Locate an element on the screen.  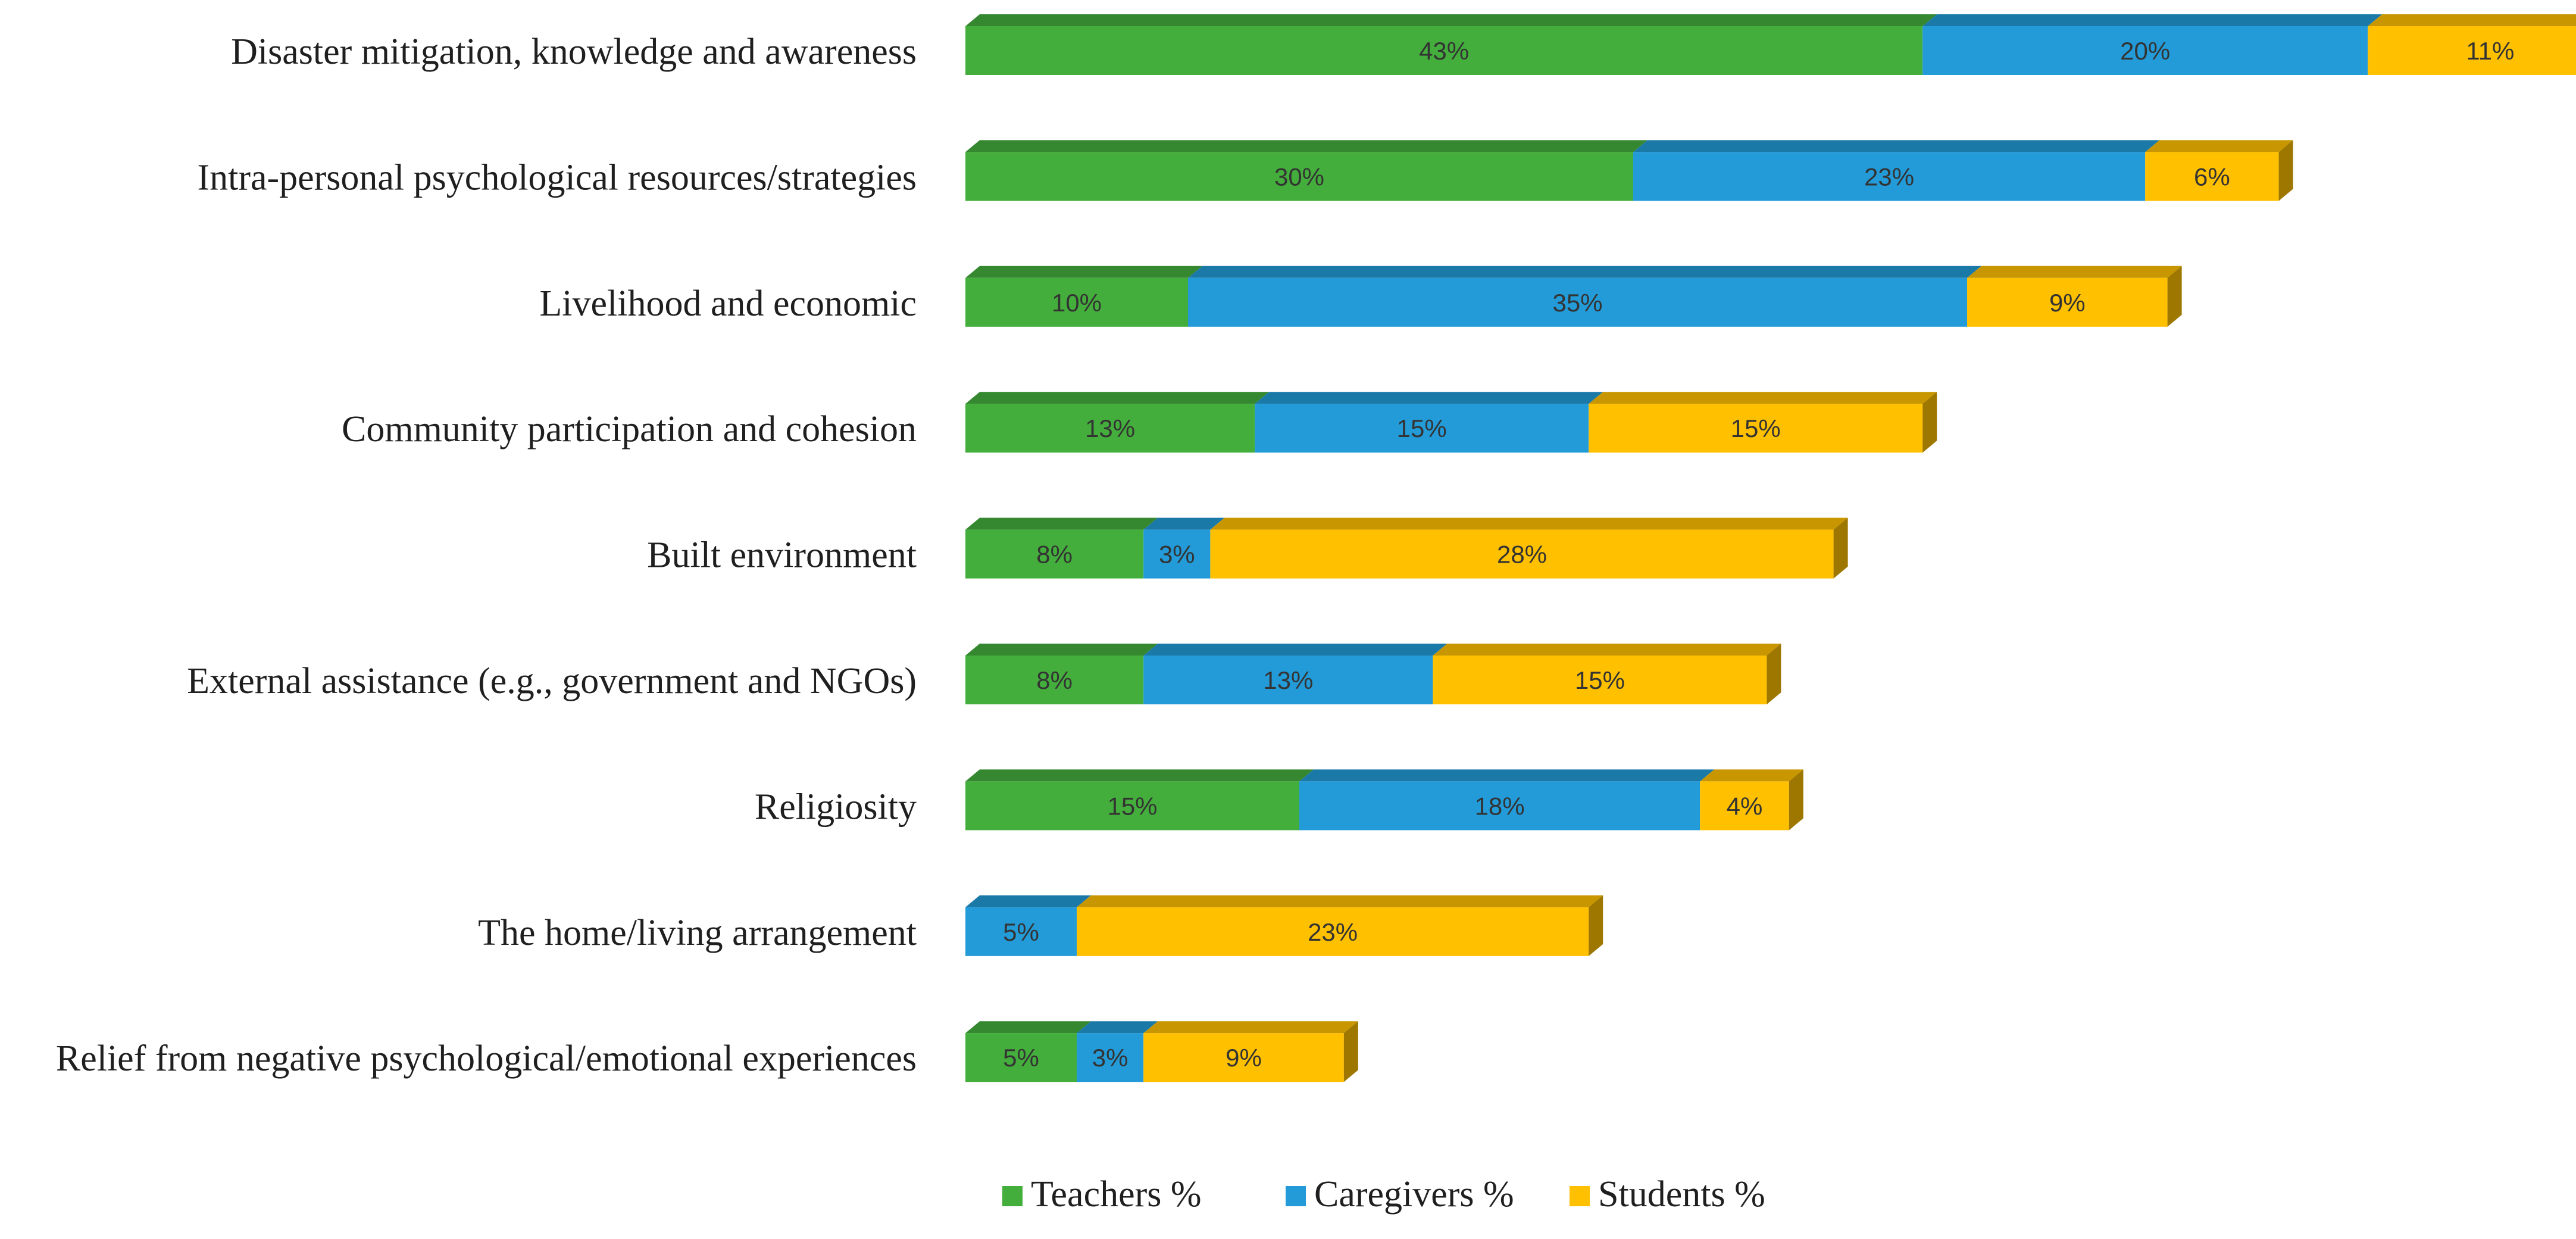
data-label-students-5: 28% is located at coordinates (1522, 555).